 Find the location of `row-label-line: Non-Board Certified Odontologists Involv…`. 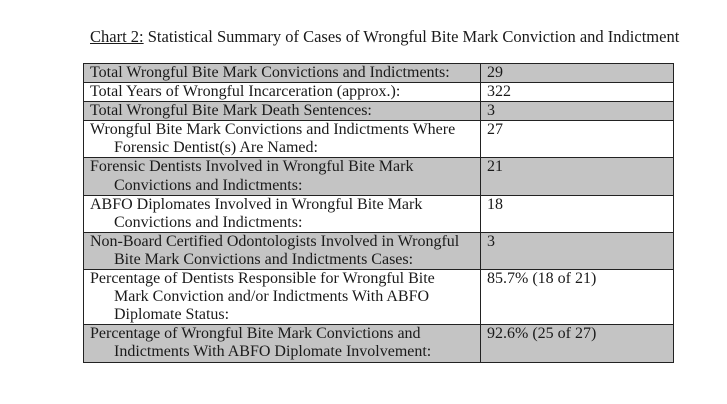

row-label-line: Non-Board Certified Odontologists Involv… is located at coordinates (275, 241).